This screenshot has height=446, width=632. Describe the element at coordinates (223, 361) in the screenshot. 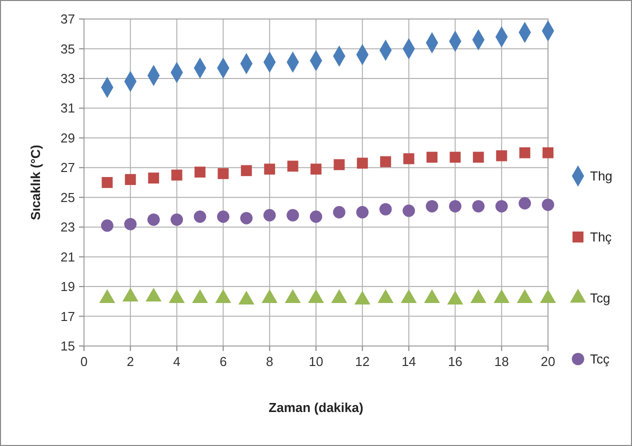

I see `x-tick-label: 6` at that location.